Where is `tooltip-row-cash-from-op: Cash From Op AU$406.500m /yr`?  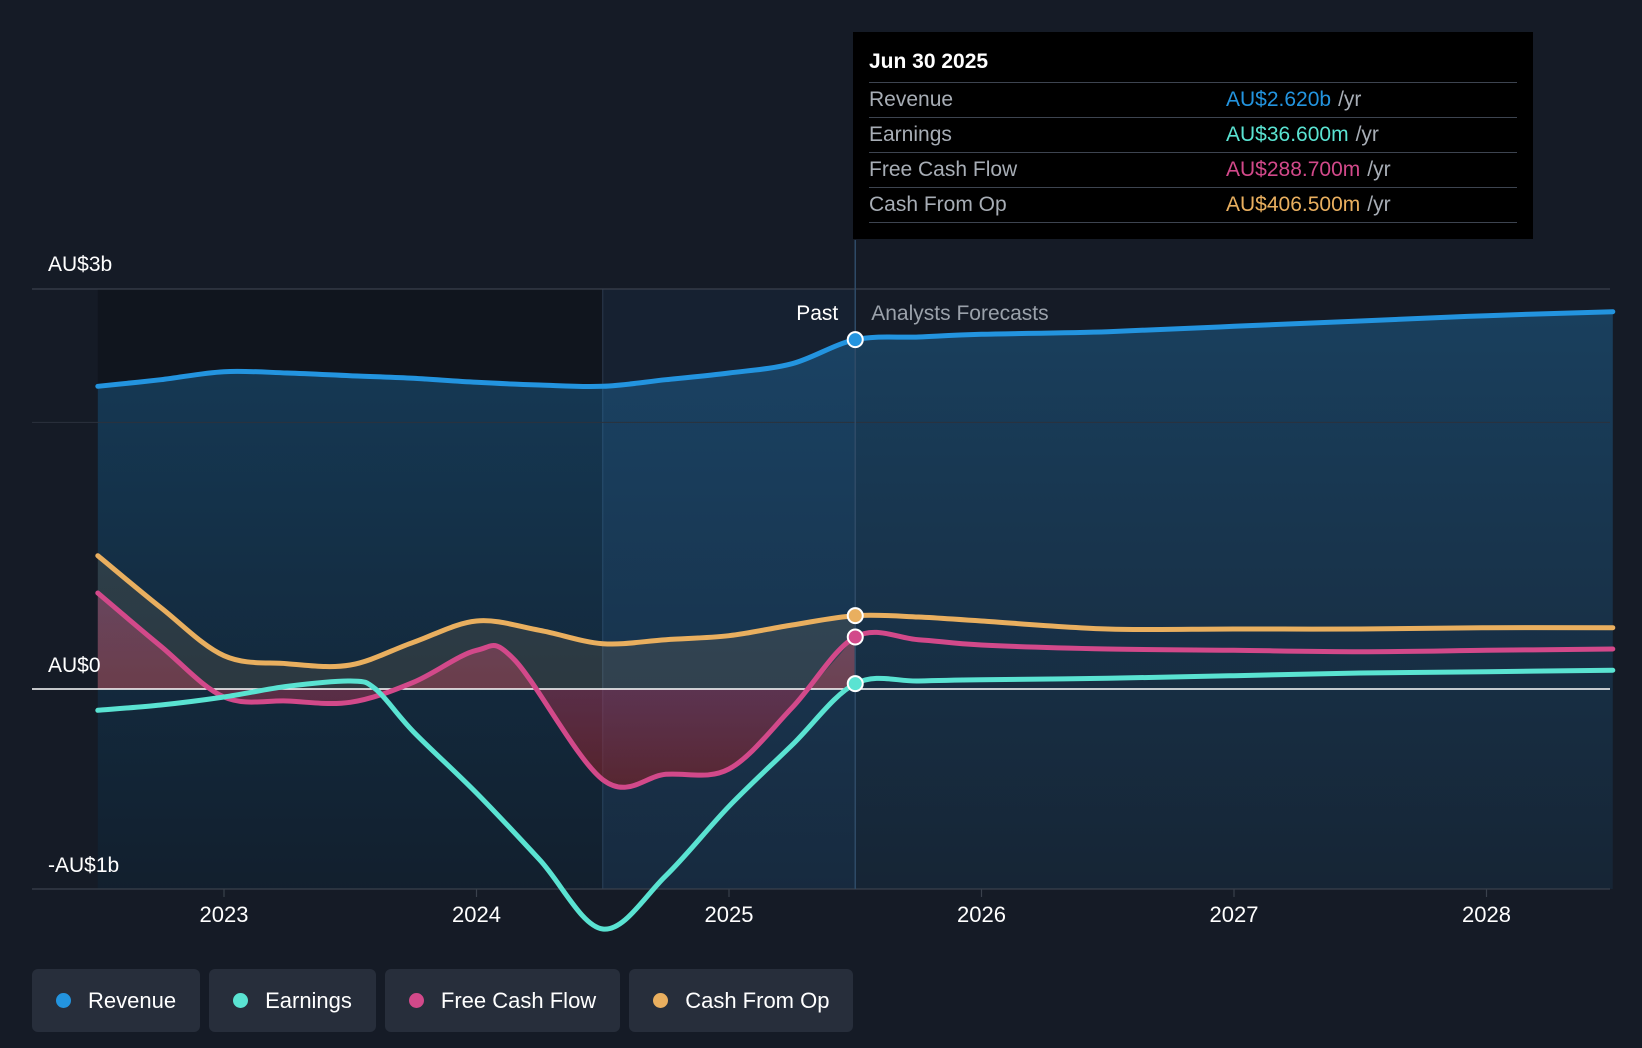 tooltip-row-cash-from-op: Cash From Op AU$406.500m /yr is located at coordinates (1193, 205).